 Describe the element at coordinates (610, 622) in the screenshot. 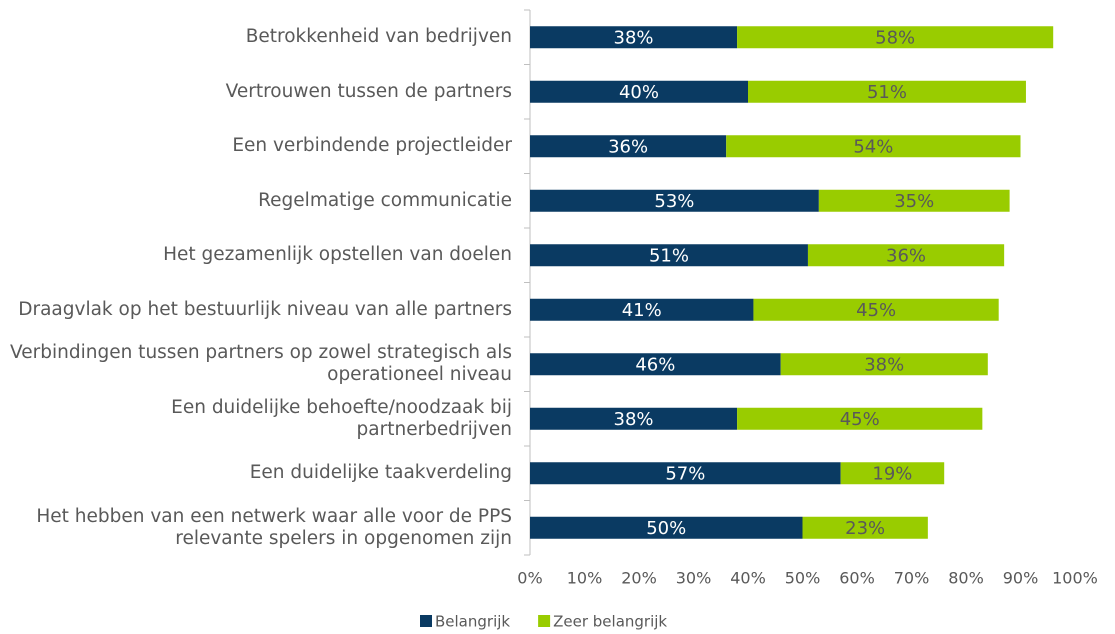

I see `legend-label: Zeer belangrijk` at that location.